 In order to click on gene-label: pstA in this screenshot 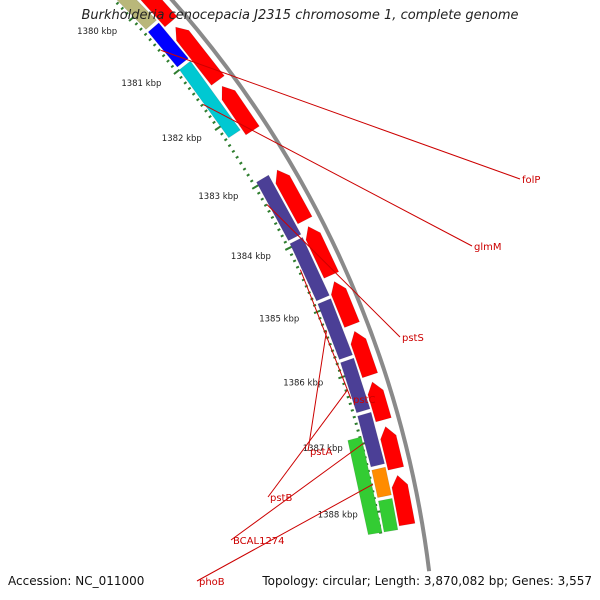, I will do `click(321, 452)`.